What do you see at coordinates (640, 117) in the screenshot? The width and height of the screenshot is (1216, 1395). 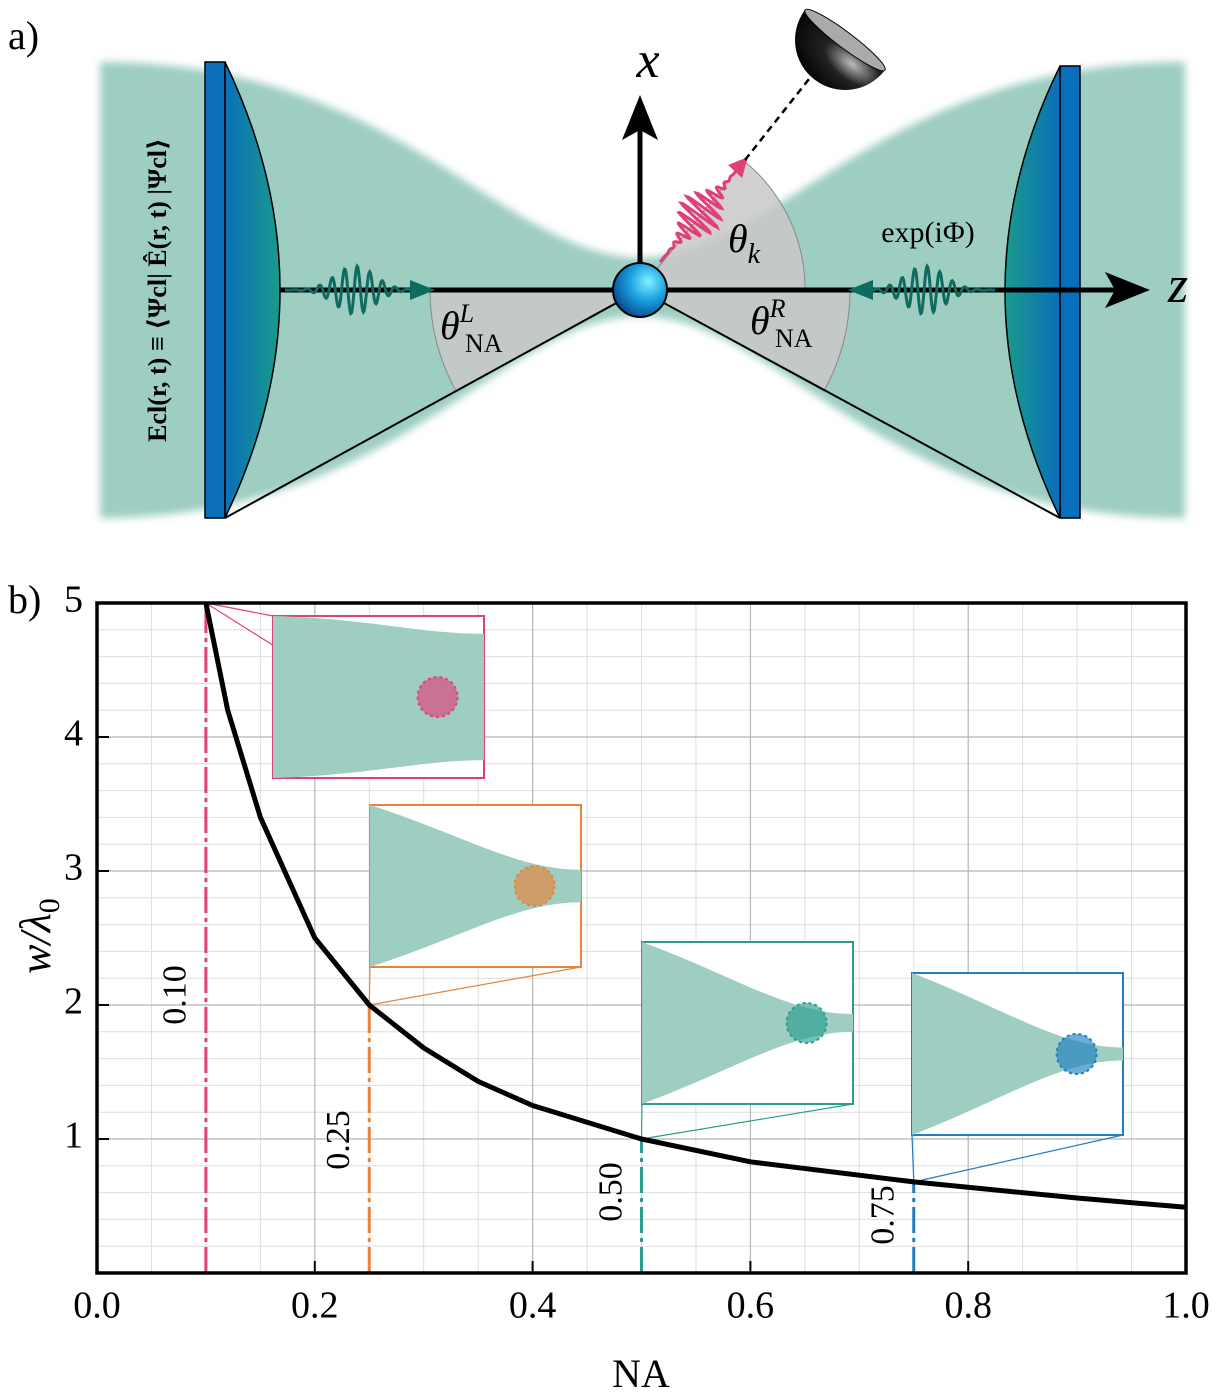 I see `x-arrowhead` at bounding box center [640, 117].